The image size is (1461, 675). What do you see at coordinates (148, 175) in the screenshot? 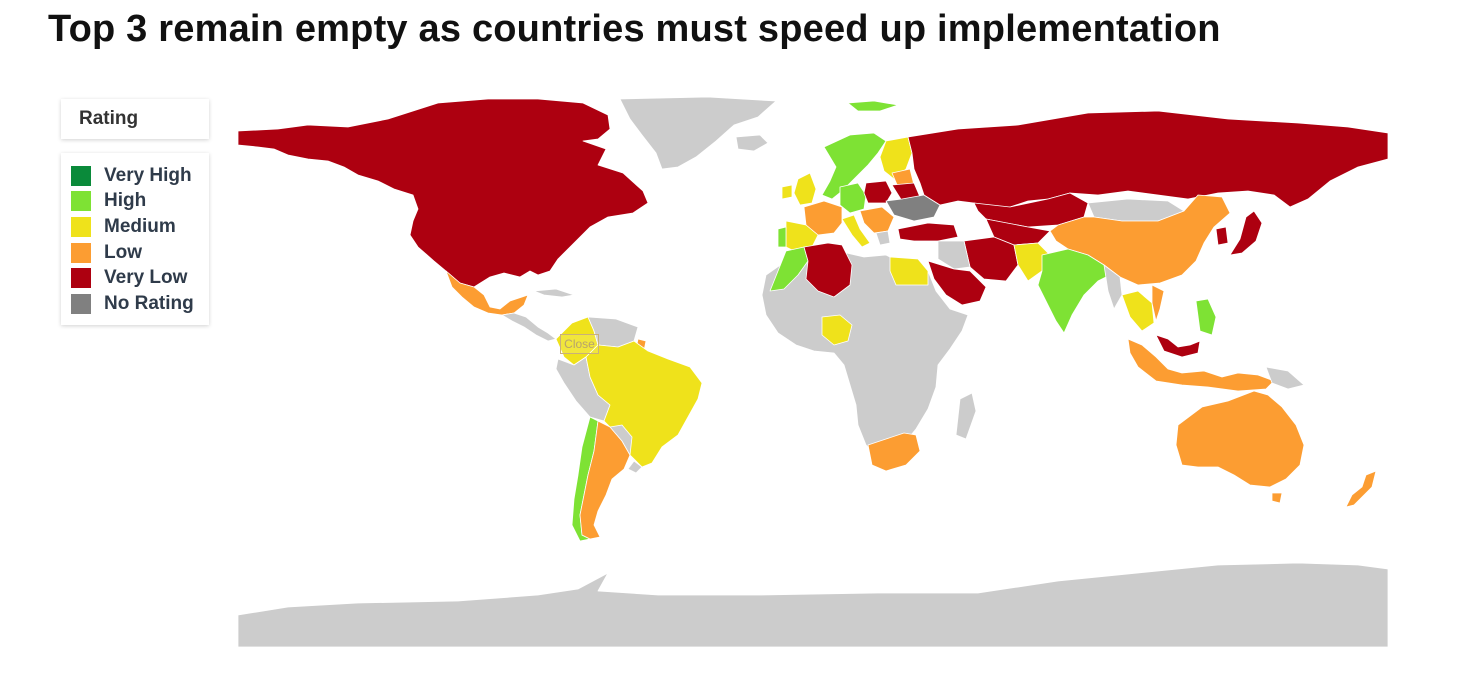
I see `legend-label: Very High` at bounding box center [148, 175].